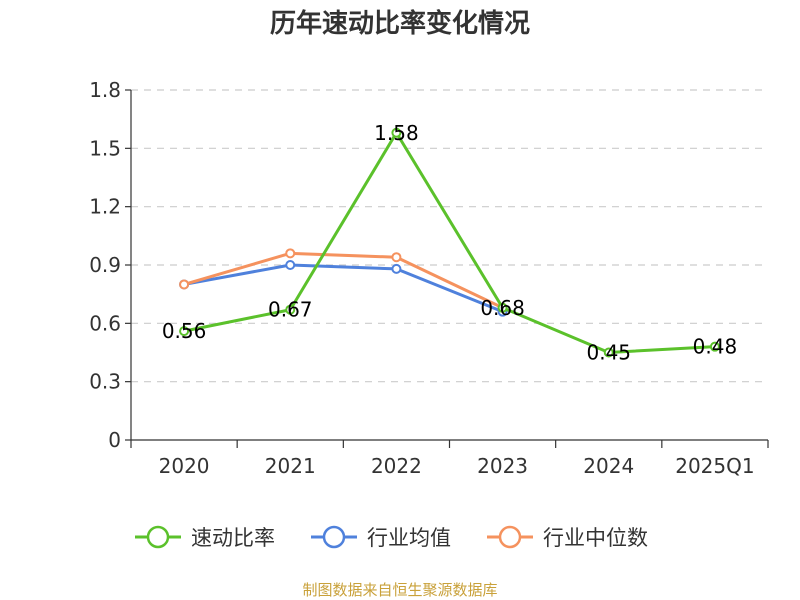  I want to click on y-tick-label: 0.9, so click(105, 265).